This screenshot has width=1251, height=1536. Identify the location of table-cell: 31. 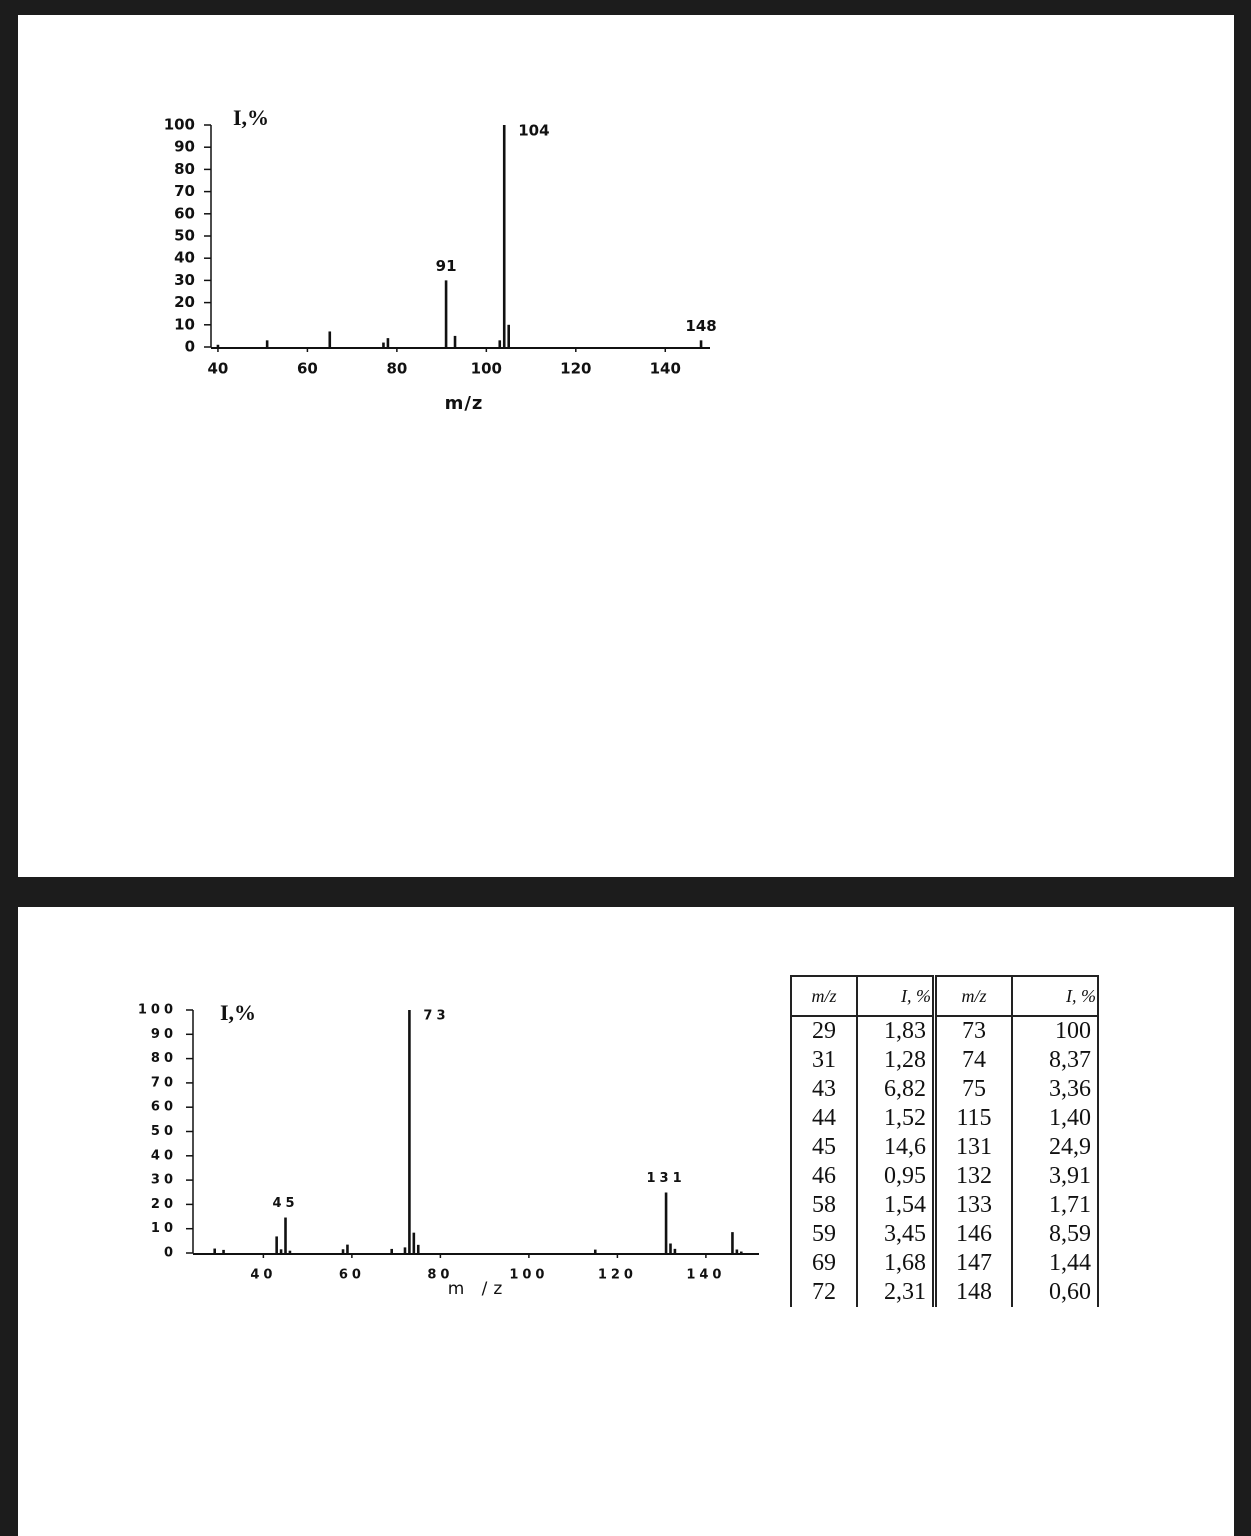
(824, 1060).